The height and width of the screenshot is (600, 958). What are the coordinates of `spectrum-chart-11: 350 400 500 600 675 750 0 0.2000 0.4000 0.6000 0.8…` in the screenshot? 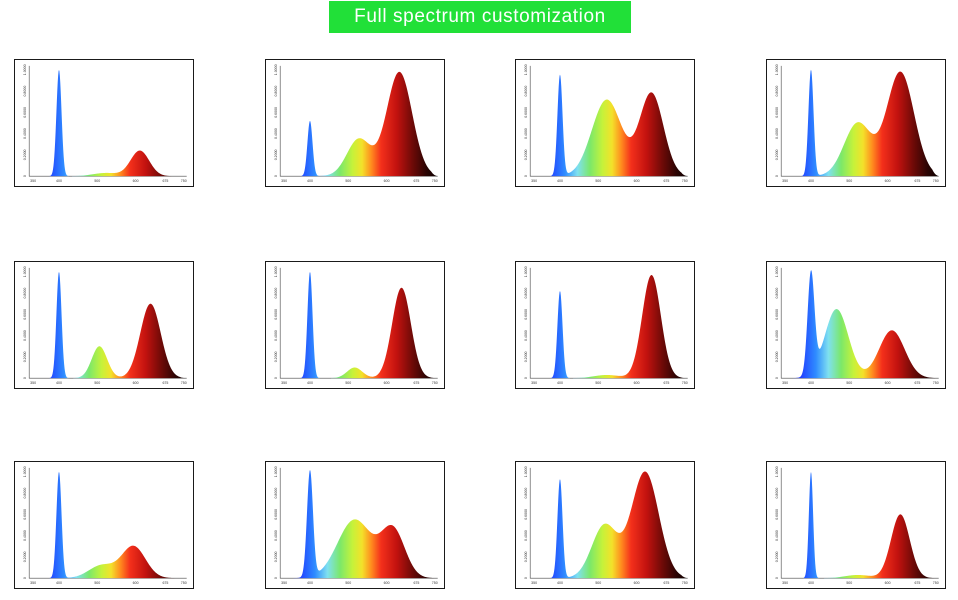 It's located at (605, 525).